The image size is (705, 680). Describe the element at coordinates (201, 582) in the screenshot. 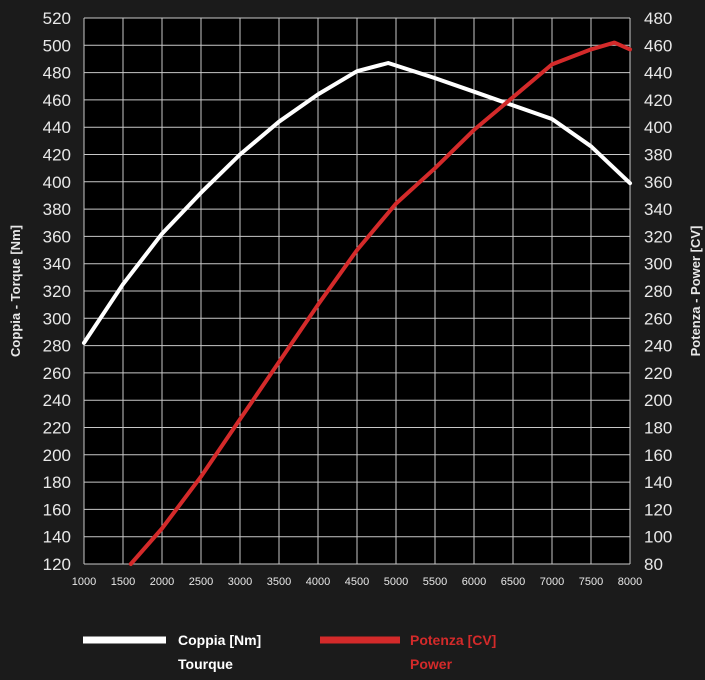

I see `x-tick-2500: 2500` at that location.